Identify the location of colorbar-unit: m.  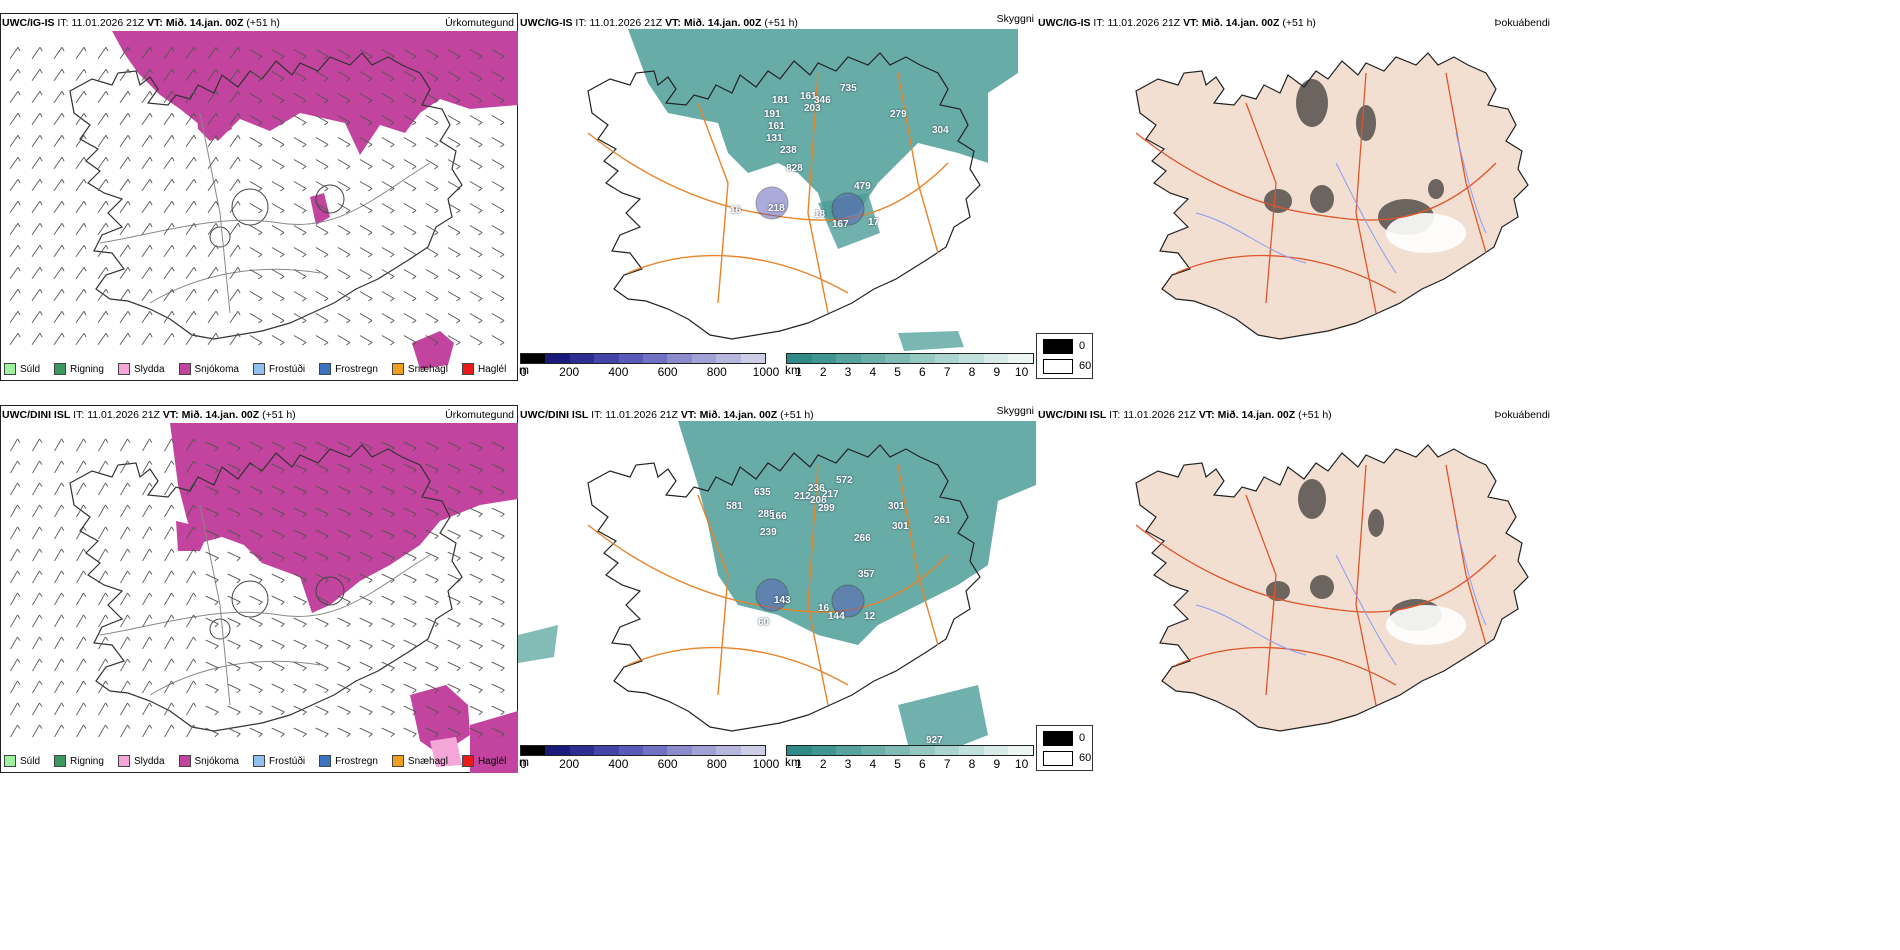
(524, 370).